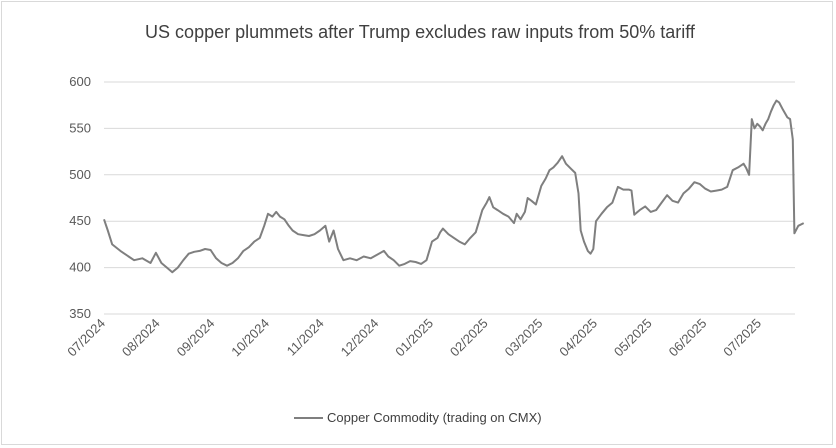  Describe the element at coordinates (80, 197) in the screenshot. I see `y-axis-ticks: 350 400 450 500 550 600` at that location.